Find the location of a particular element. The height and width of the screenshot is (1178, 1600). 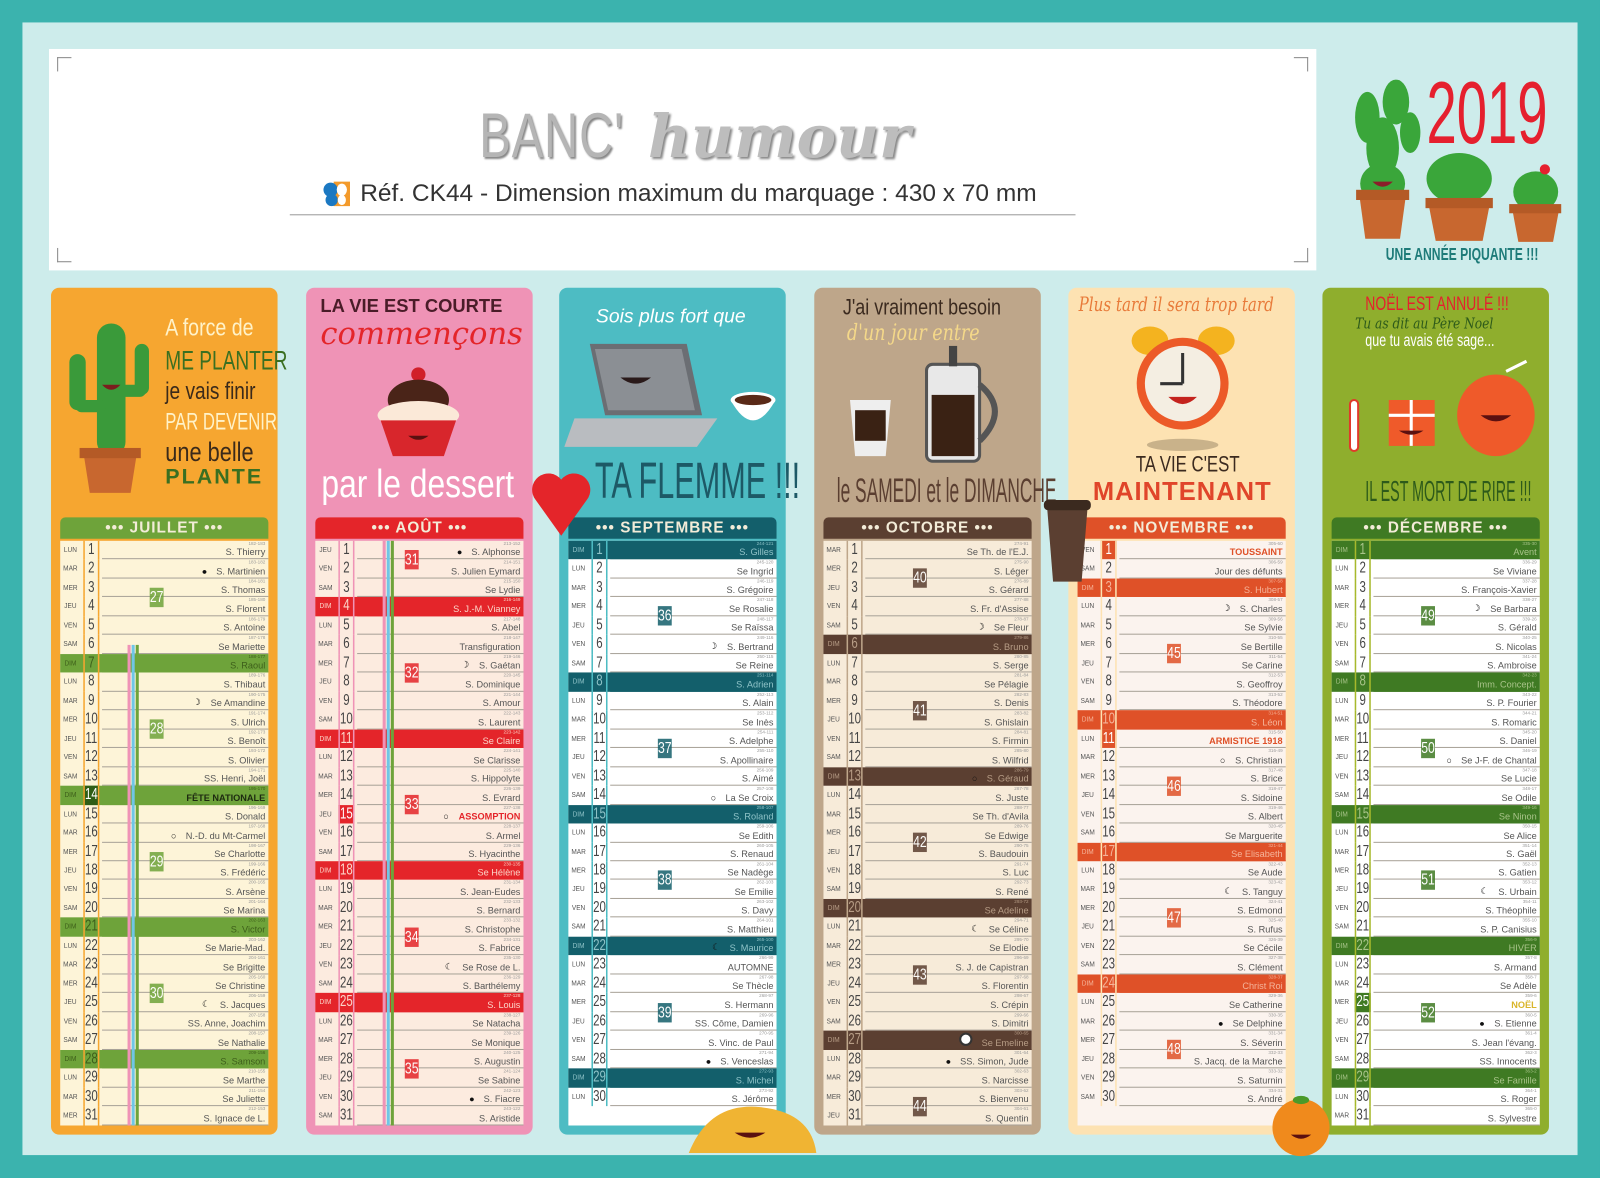

day-row: LUN 30 273-92 S. Jérôme is located at coordinates (672, 1097).